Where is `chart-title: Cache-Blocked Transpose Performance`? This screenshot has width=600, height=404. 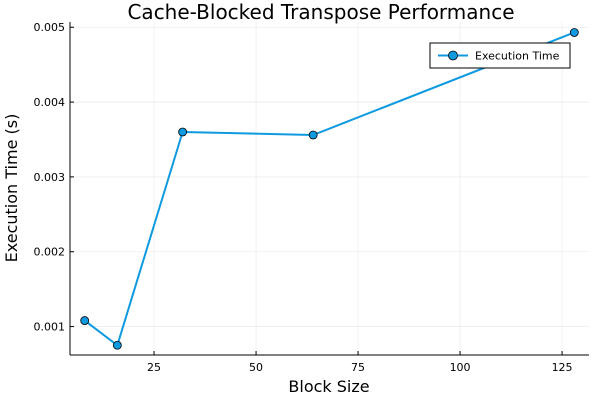
chart-title: Cache-Blocked Transpose Performance is located at coordinates (320, 12).